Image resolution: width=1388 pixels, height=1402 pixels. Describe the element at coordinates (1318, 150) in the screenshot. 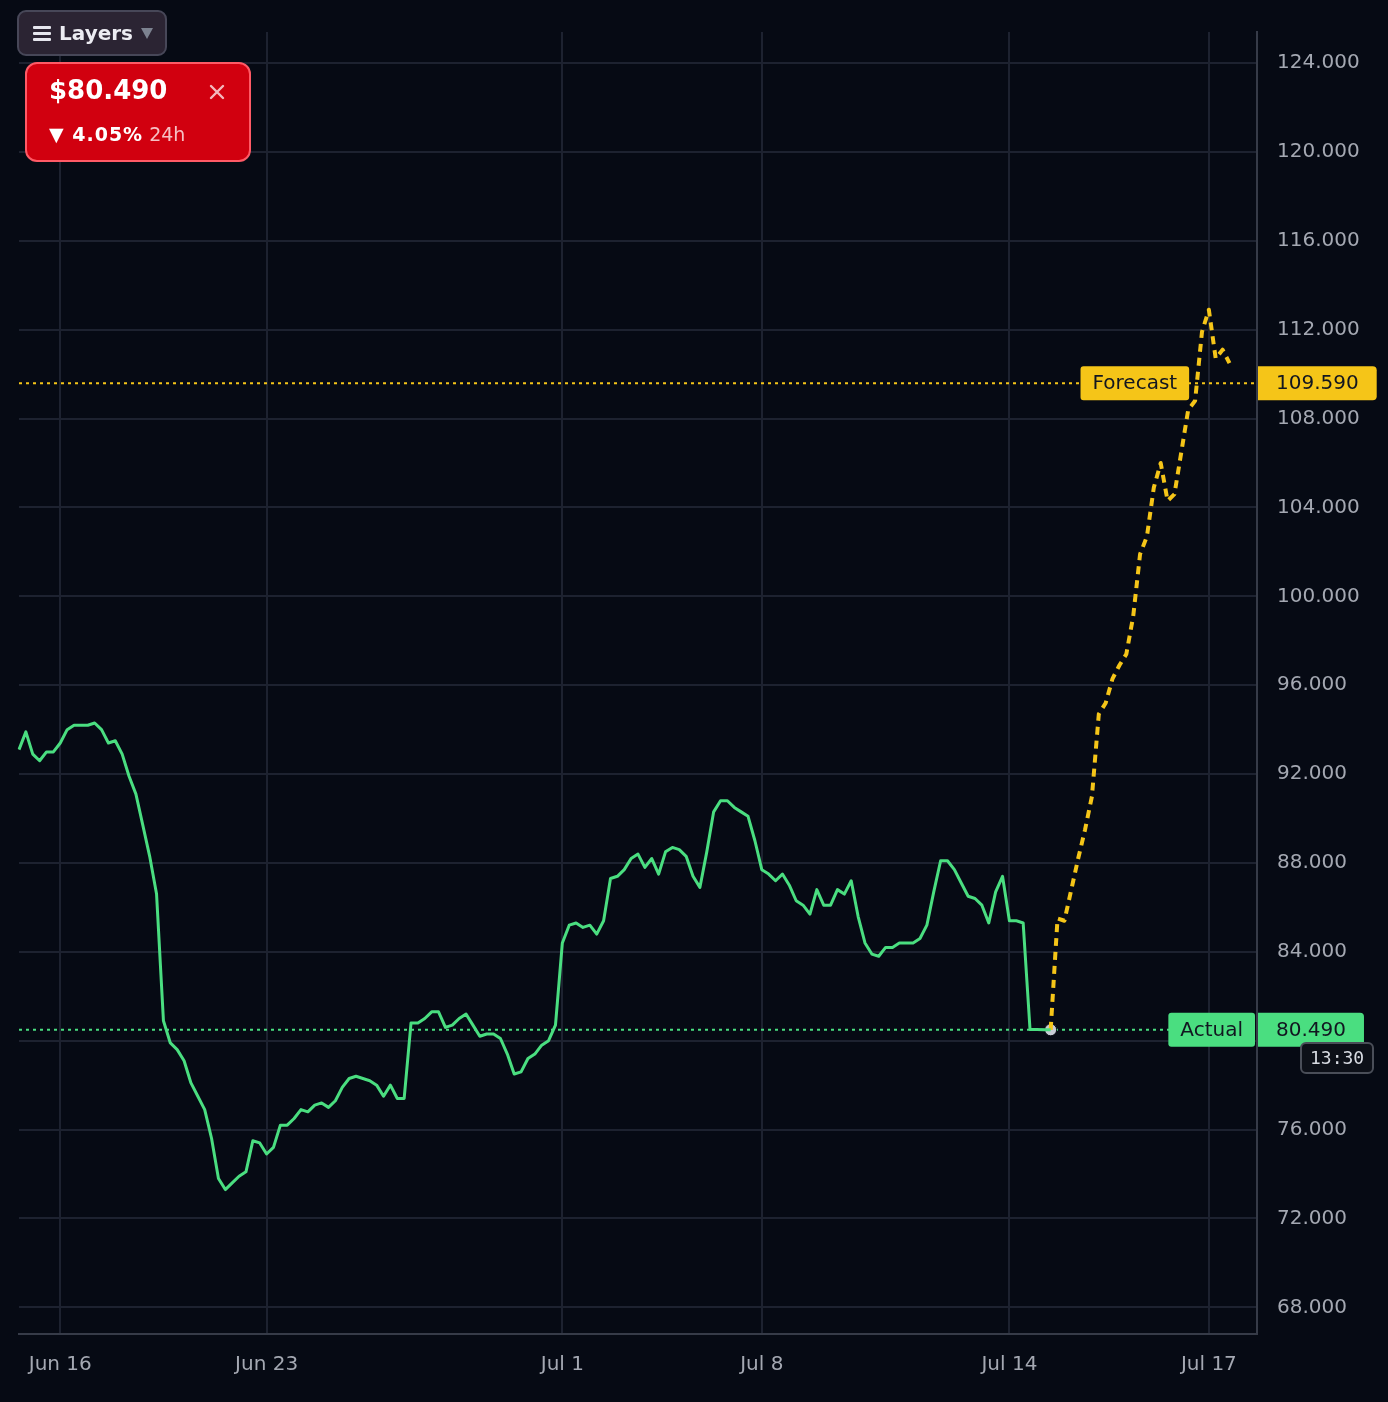

I see `y-tick-label: 120.000` at that location.